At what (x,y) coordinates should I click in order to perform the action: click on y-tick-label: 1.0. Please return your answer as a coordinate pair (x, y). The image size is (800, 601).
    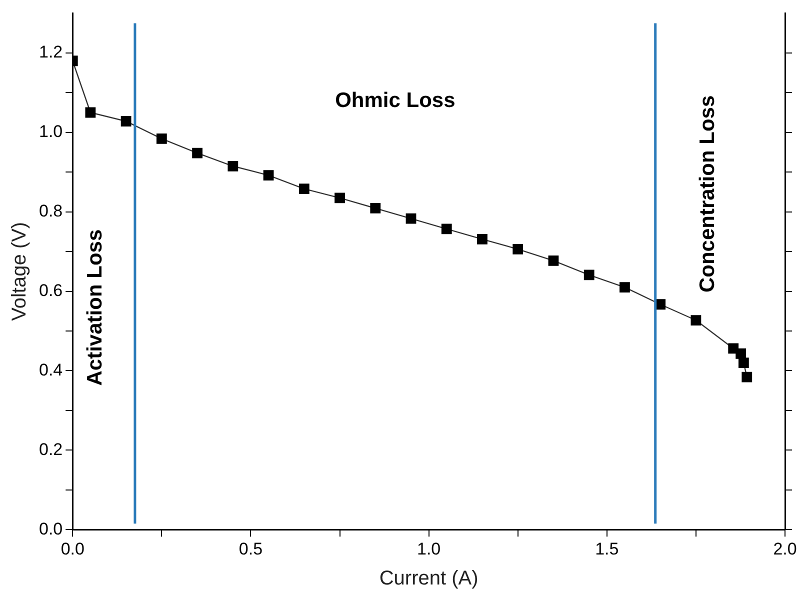
    Looking at the image, I should click on (50, 132).